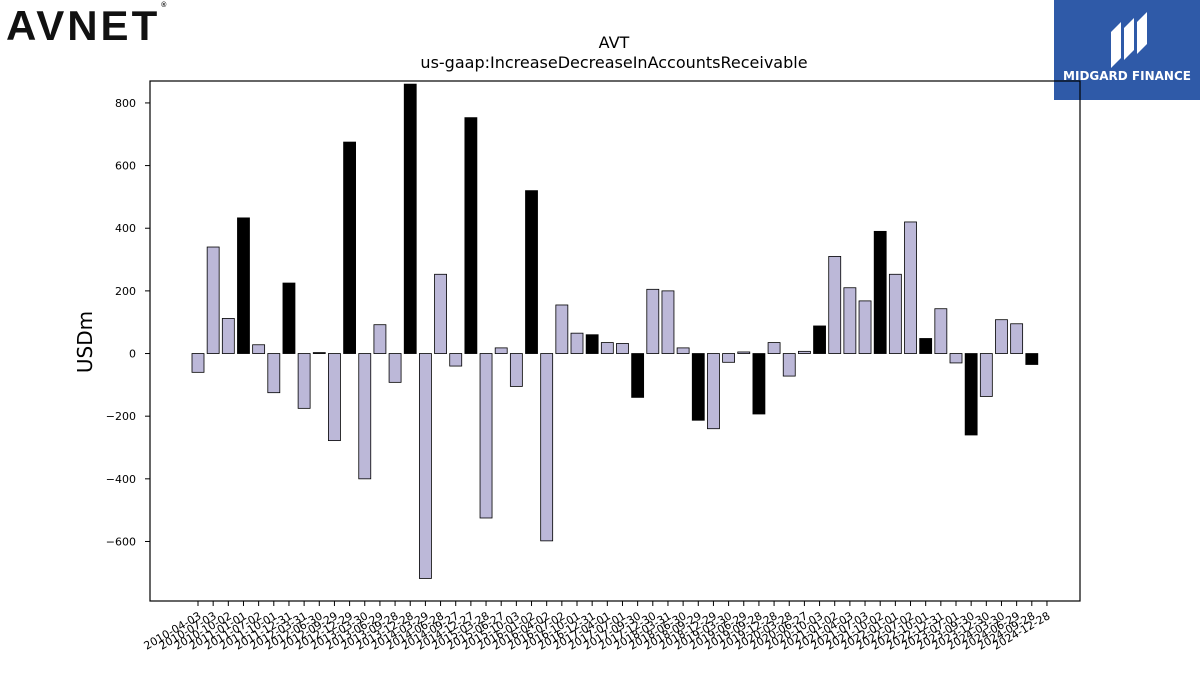  Describe the element at coordinates (1127, 76) in the screenshot. I see `midgard-logo-text: MIDGARD FINANCE` at that location.